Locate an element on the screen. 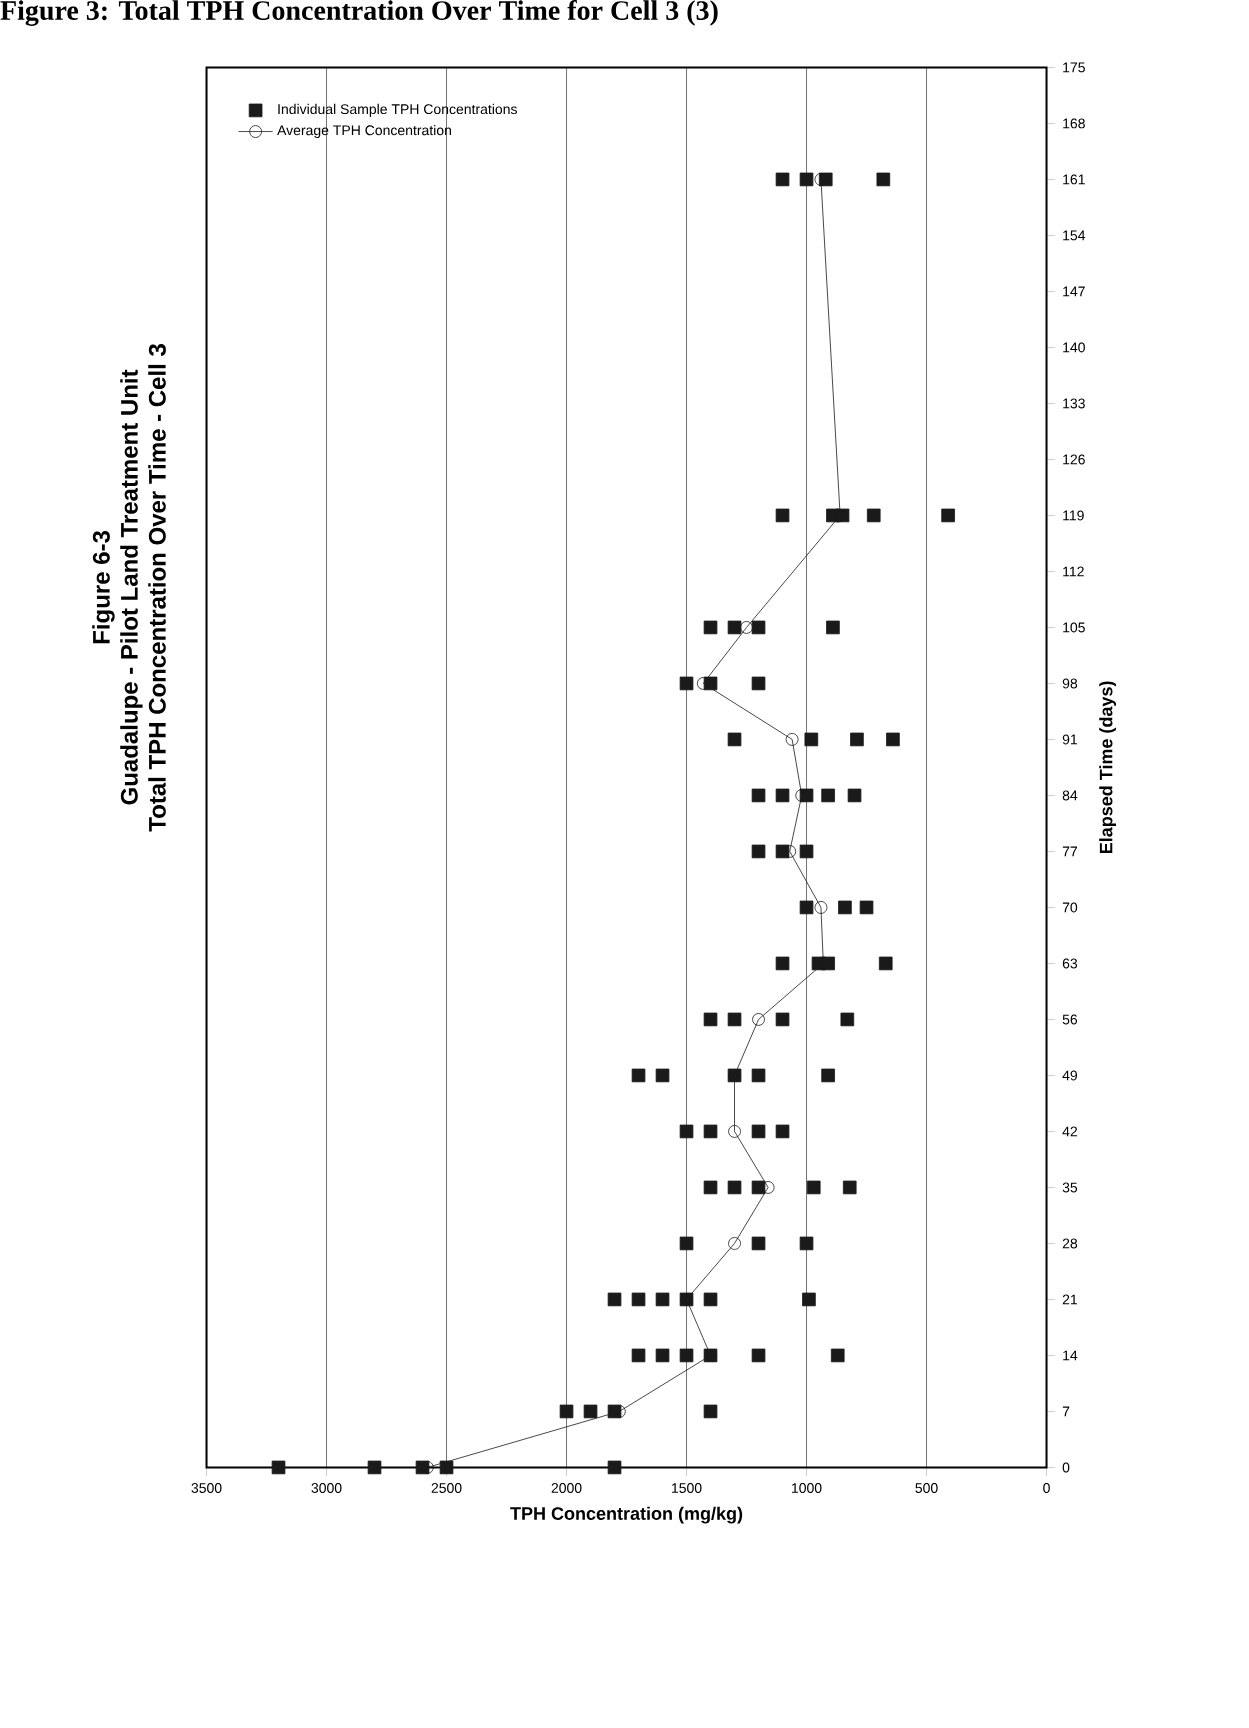  y-tick-label: 119 is located at coordinates (1073, 515).